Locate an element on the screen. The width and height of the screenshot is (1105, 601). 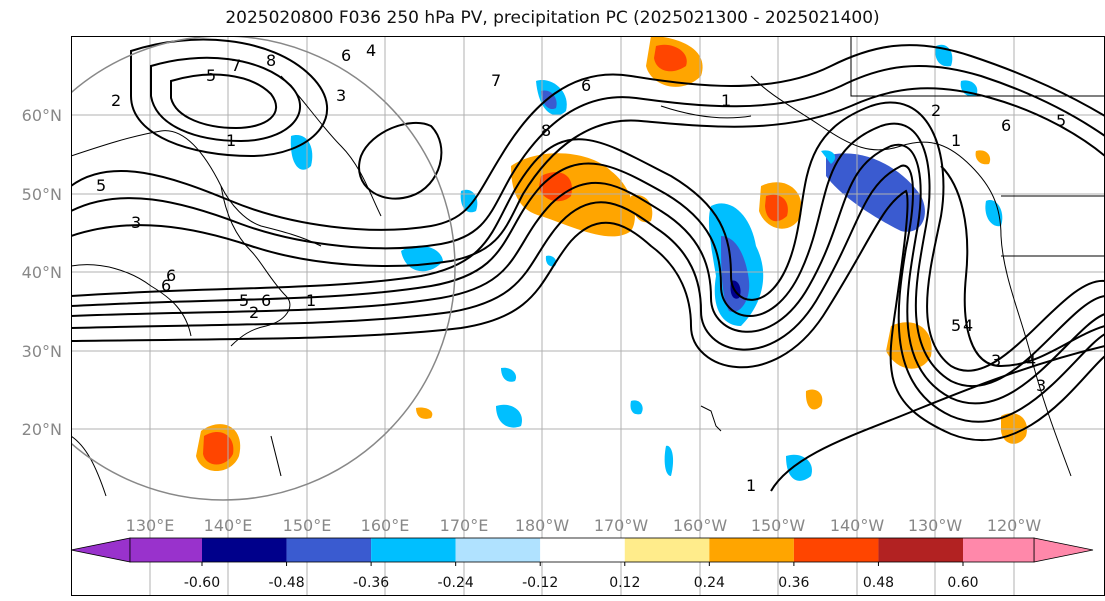
lat-tick-label: 60°N is located at coordinates (42, 115).